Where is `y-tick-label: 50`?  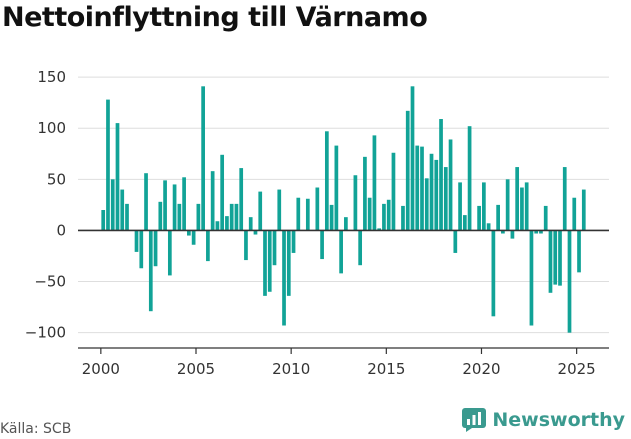
y-tick-label: 50 is located at coordinates (56, 179).